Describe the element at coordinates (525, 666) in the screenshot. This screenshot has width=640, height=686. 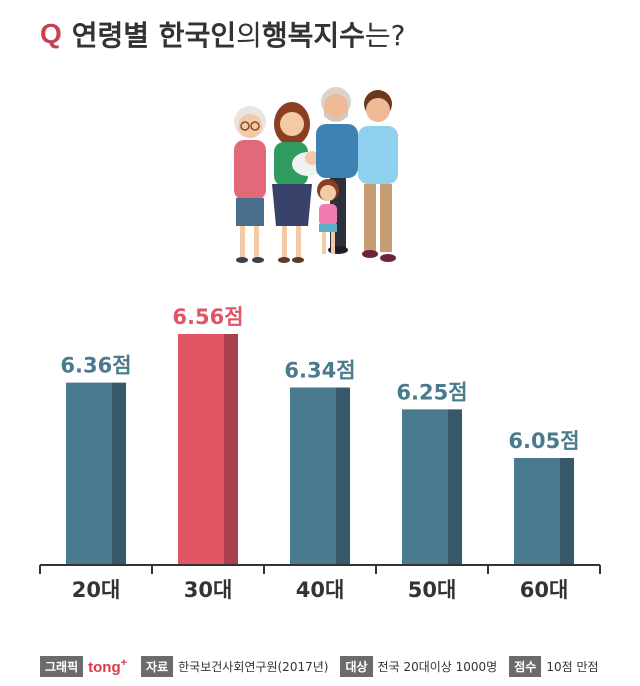
I see `score-tag: 점수` at that location.